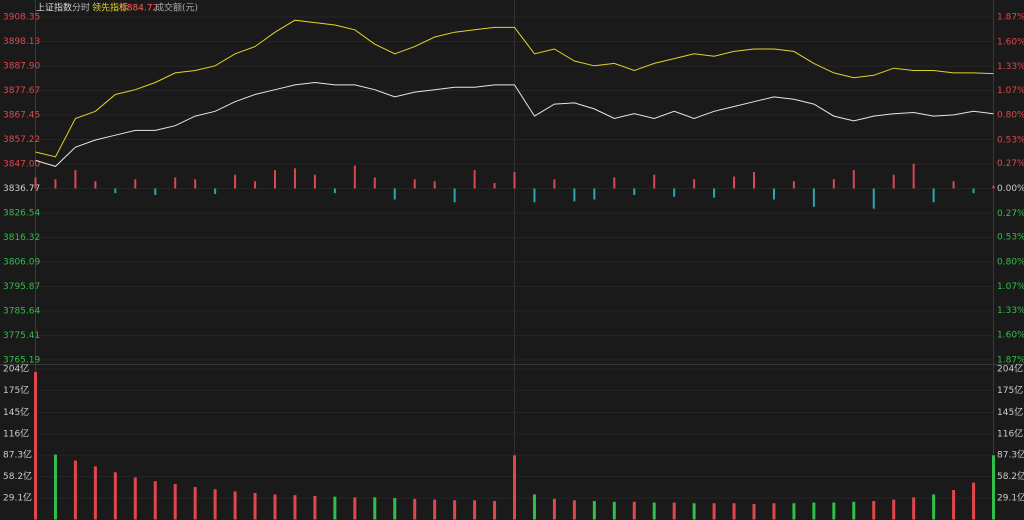  Describe the element at coordinates (16, 412) in the screenshot. I see `y-tick-label: 145亿` at that location.